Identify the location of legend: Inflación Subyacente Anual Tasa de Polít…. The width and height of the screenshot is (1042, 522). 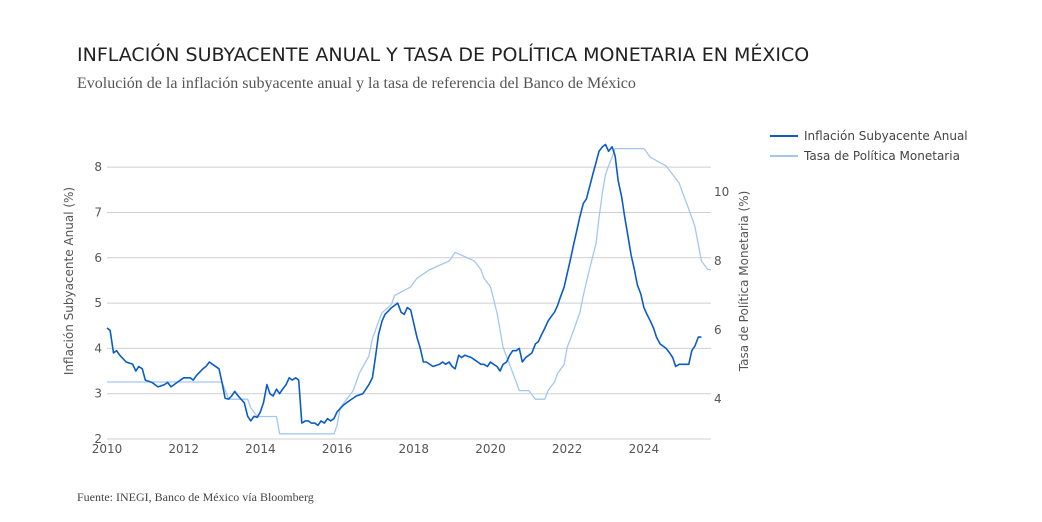
(869, 146).